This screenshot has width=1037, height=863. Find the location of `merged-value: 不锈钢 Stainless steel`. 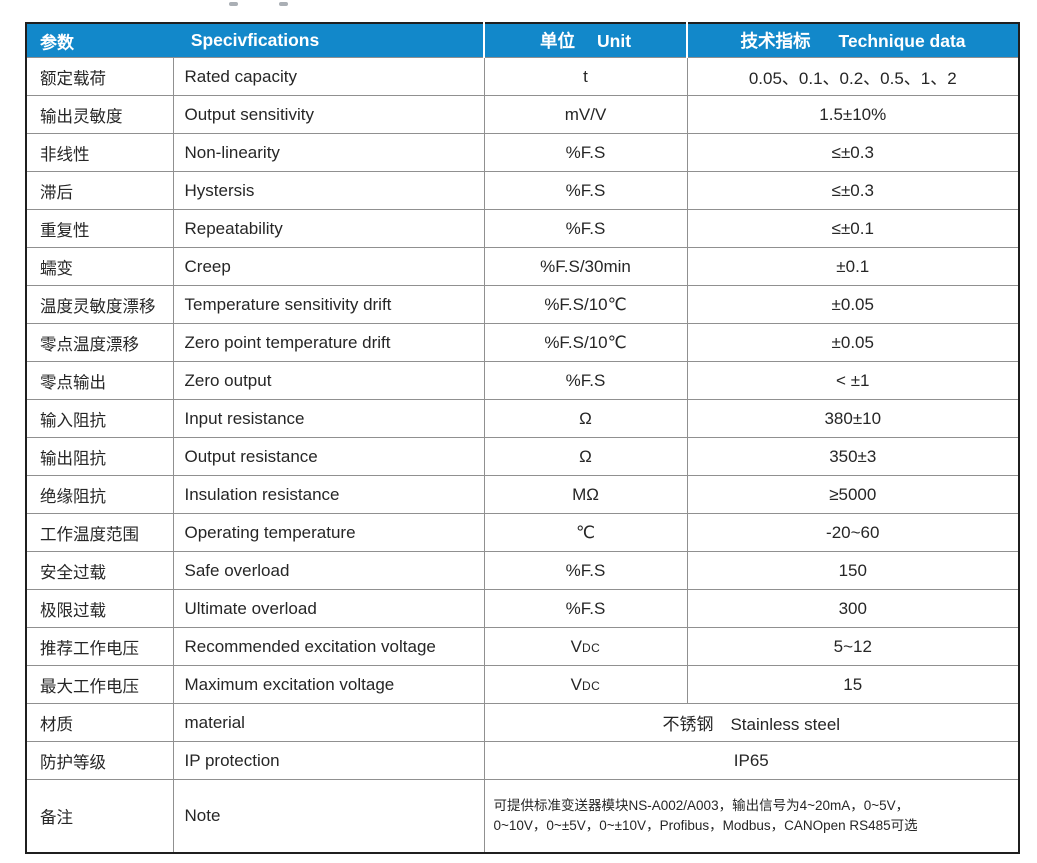

merged-value: 不锈钢 Stainless steel is located at coordinates (751, 722).